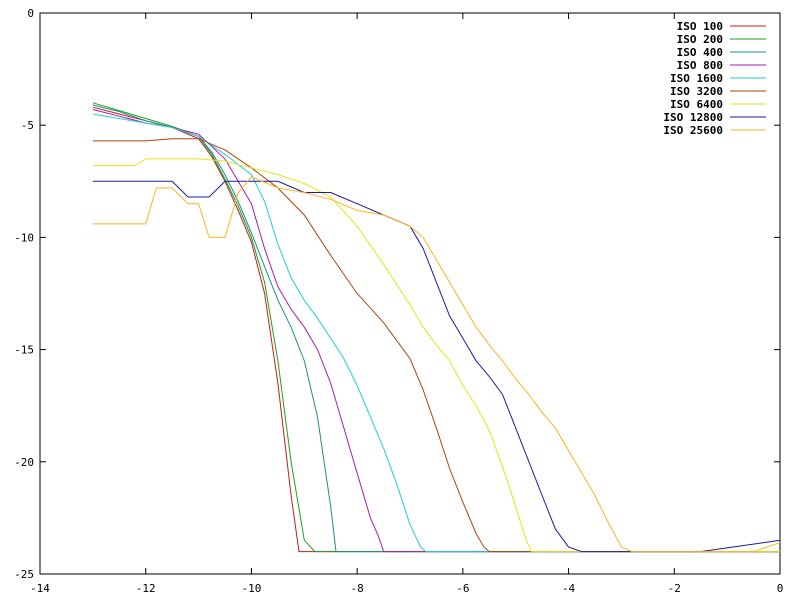 This screenshot has height=600, width=800. I want to click on y-tick-label: -5, so click(27, 125).